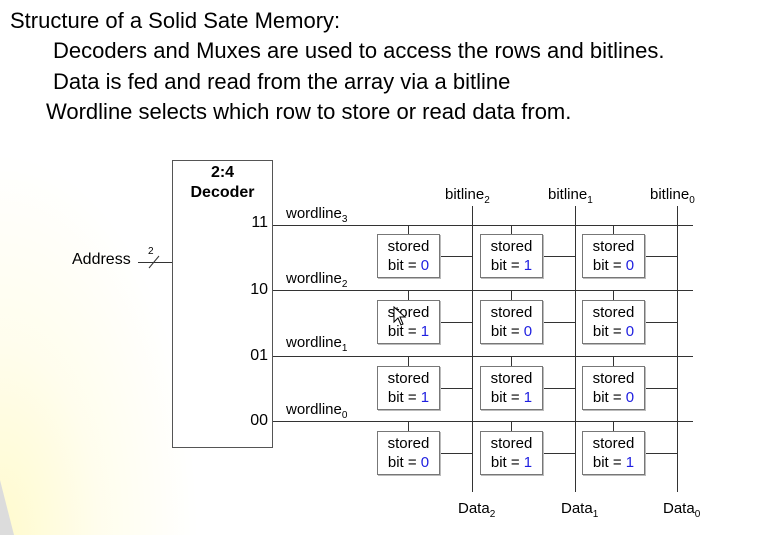  Describe the element at coordinates (101, 259) in the screenshot. I see `address-label: Address` at that location.